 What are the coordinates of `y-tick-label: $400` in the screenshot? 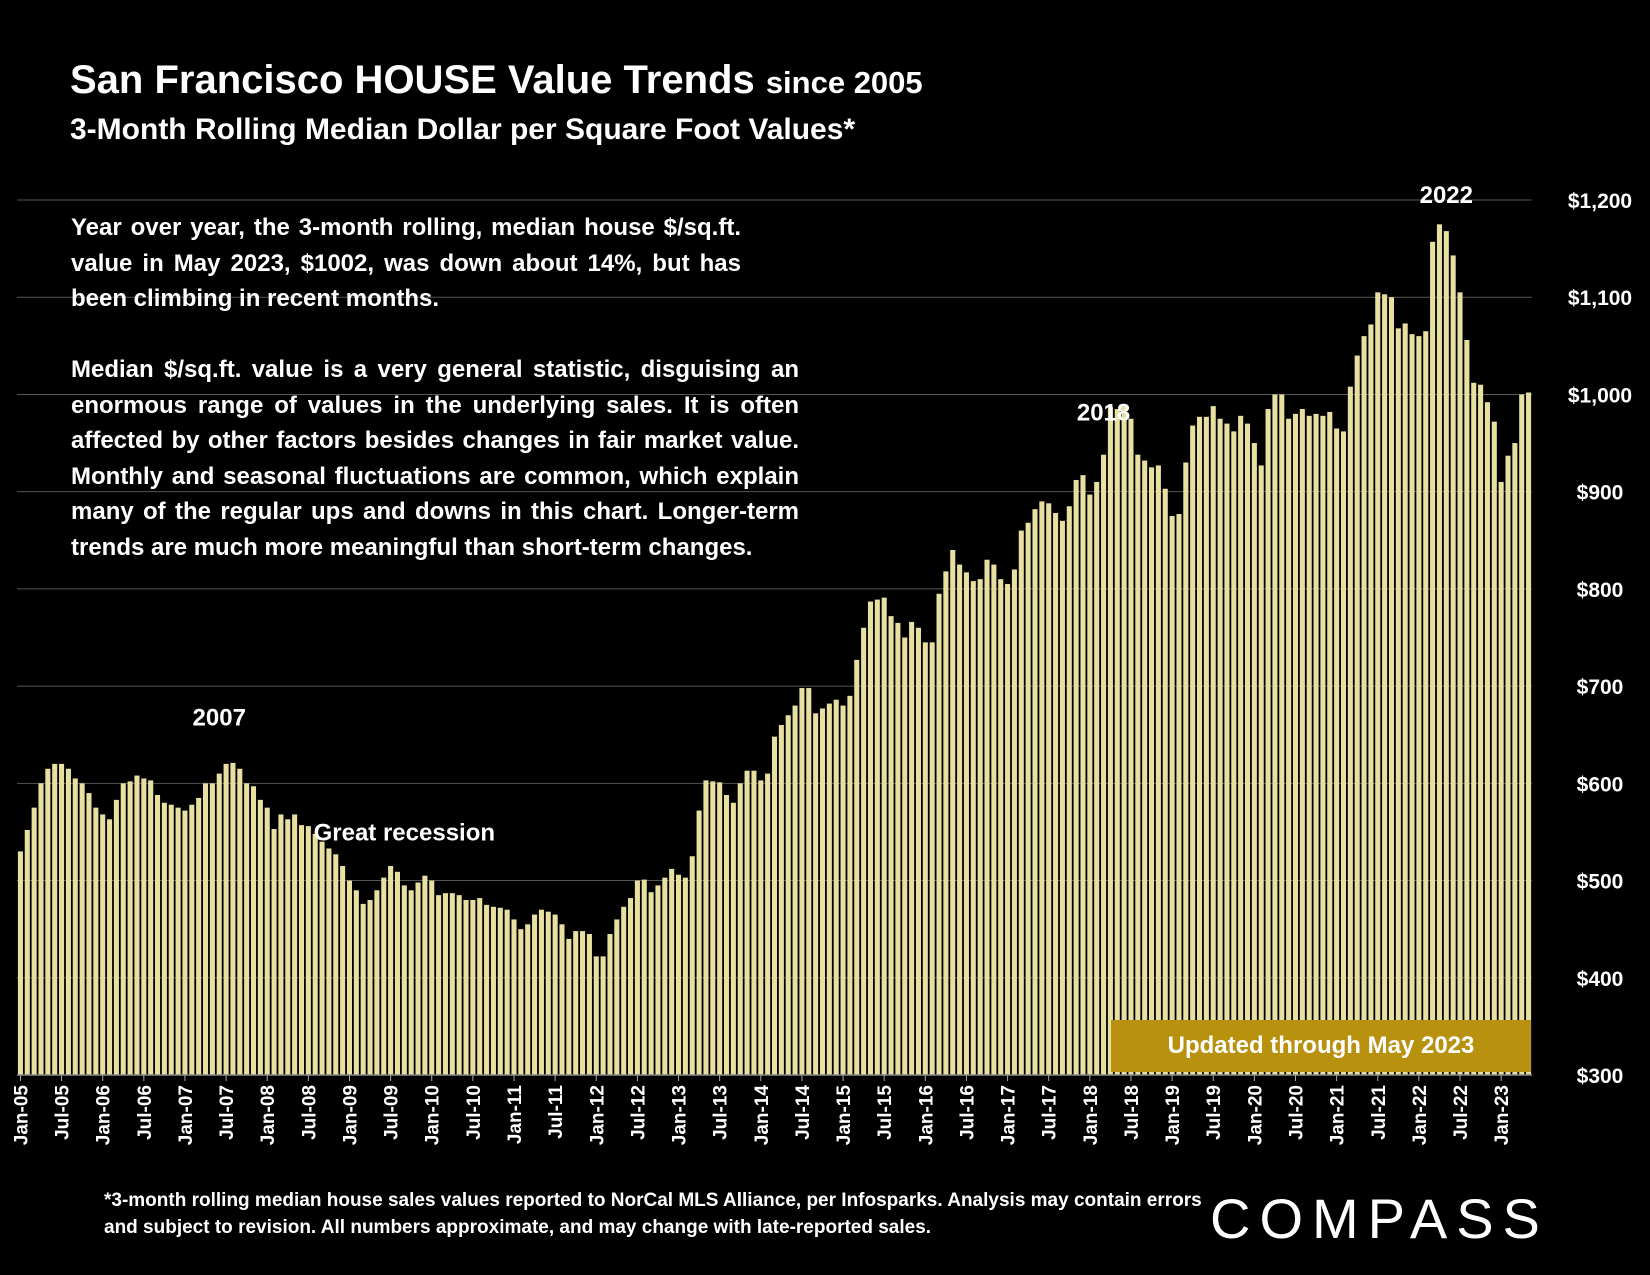 It's located at (1600, 979).